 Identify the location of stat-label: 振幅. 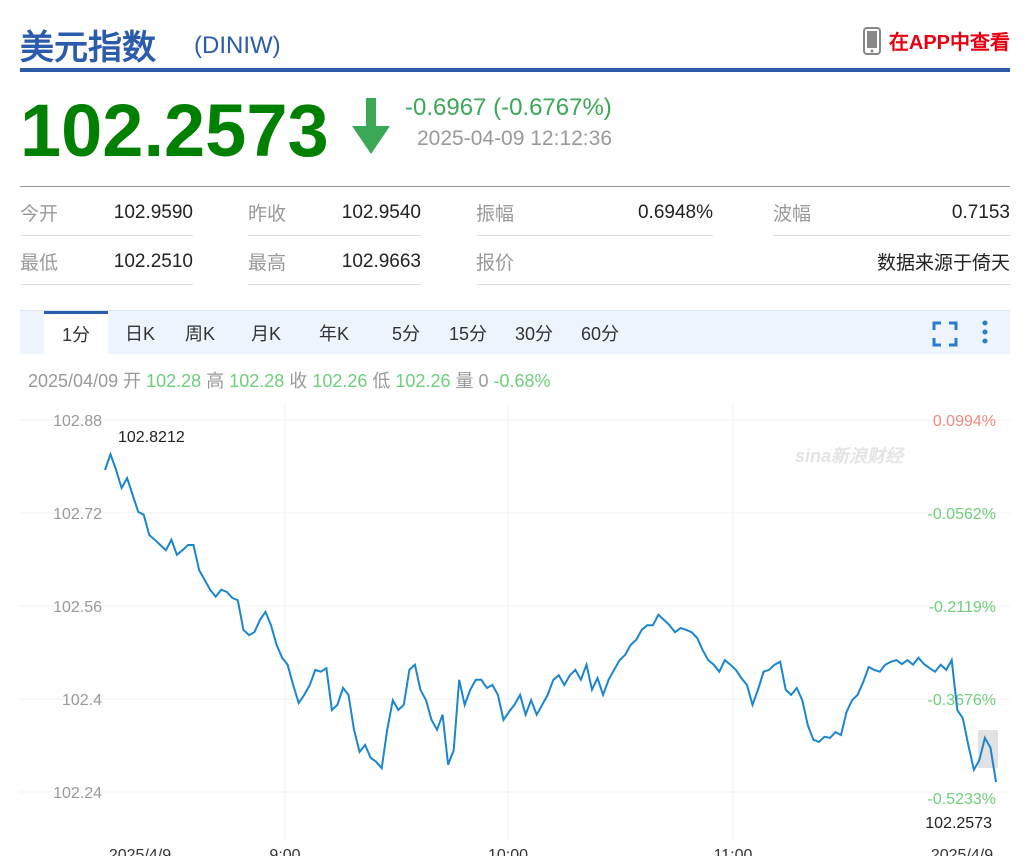
(495, 214).